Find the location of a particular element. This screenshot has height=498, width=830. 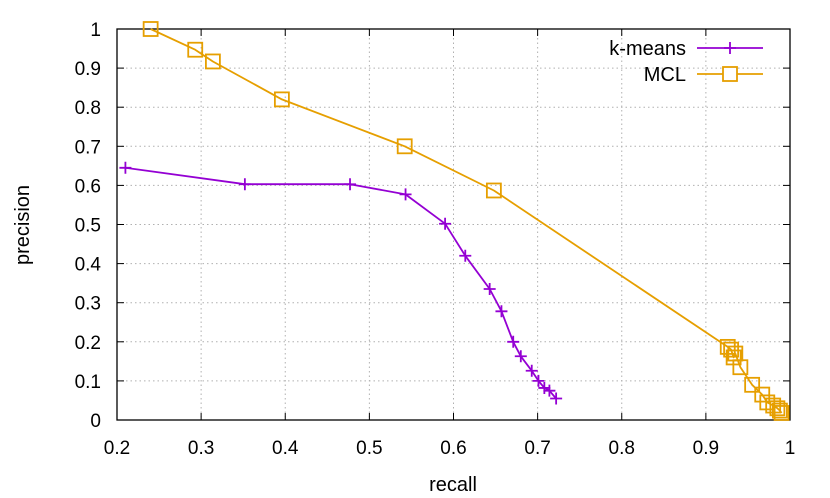

legend-label-kmeans: k-means is located at coordinates (647, 49).